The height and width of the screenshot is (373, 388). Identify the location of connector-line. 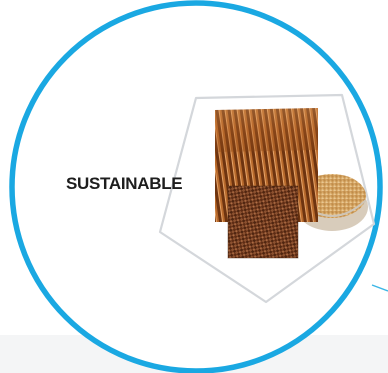
(379, 288).